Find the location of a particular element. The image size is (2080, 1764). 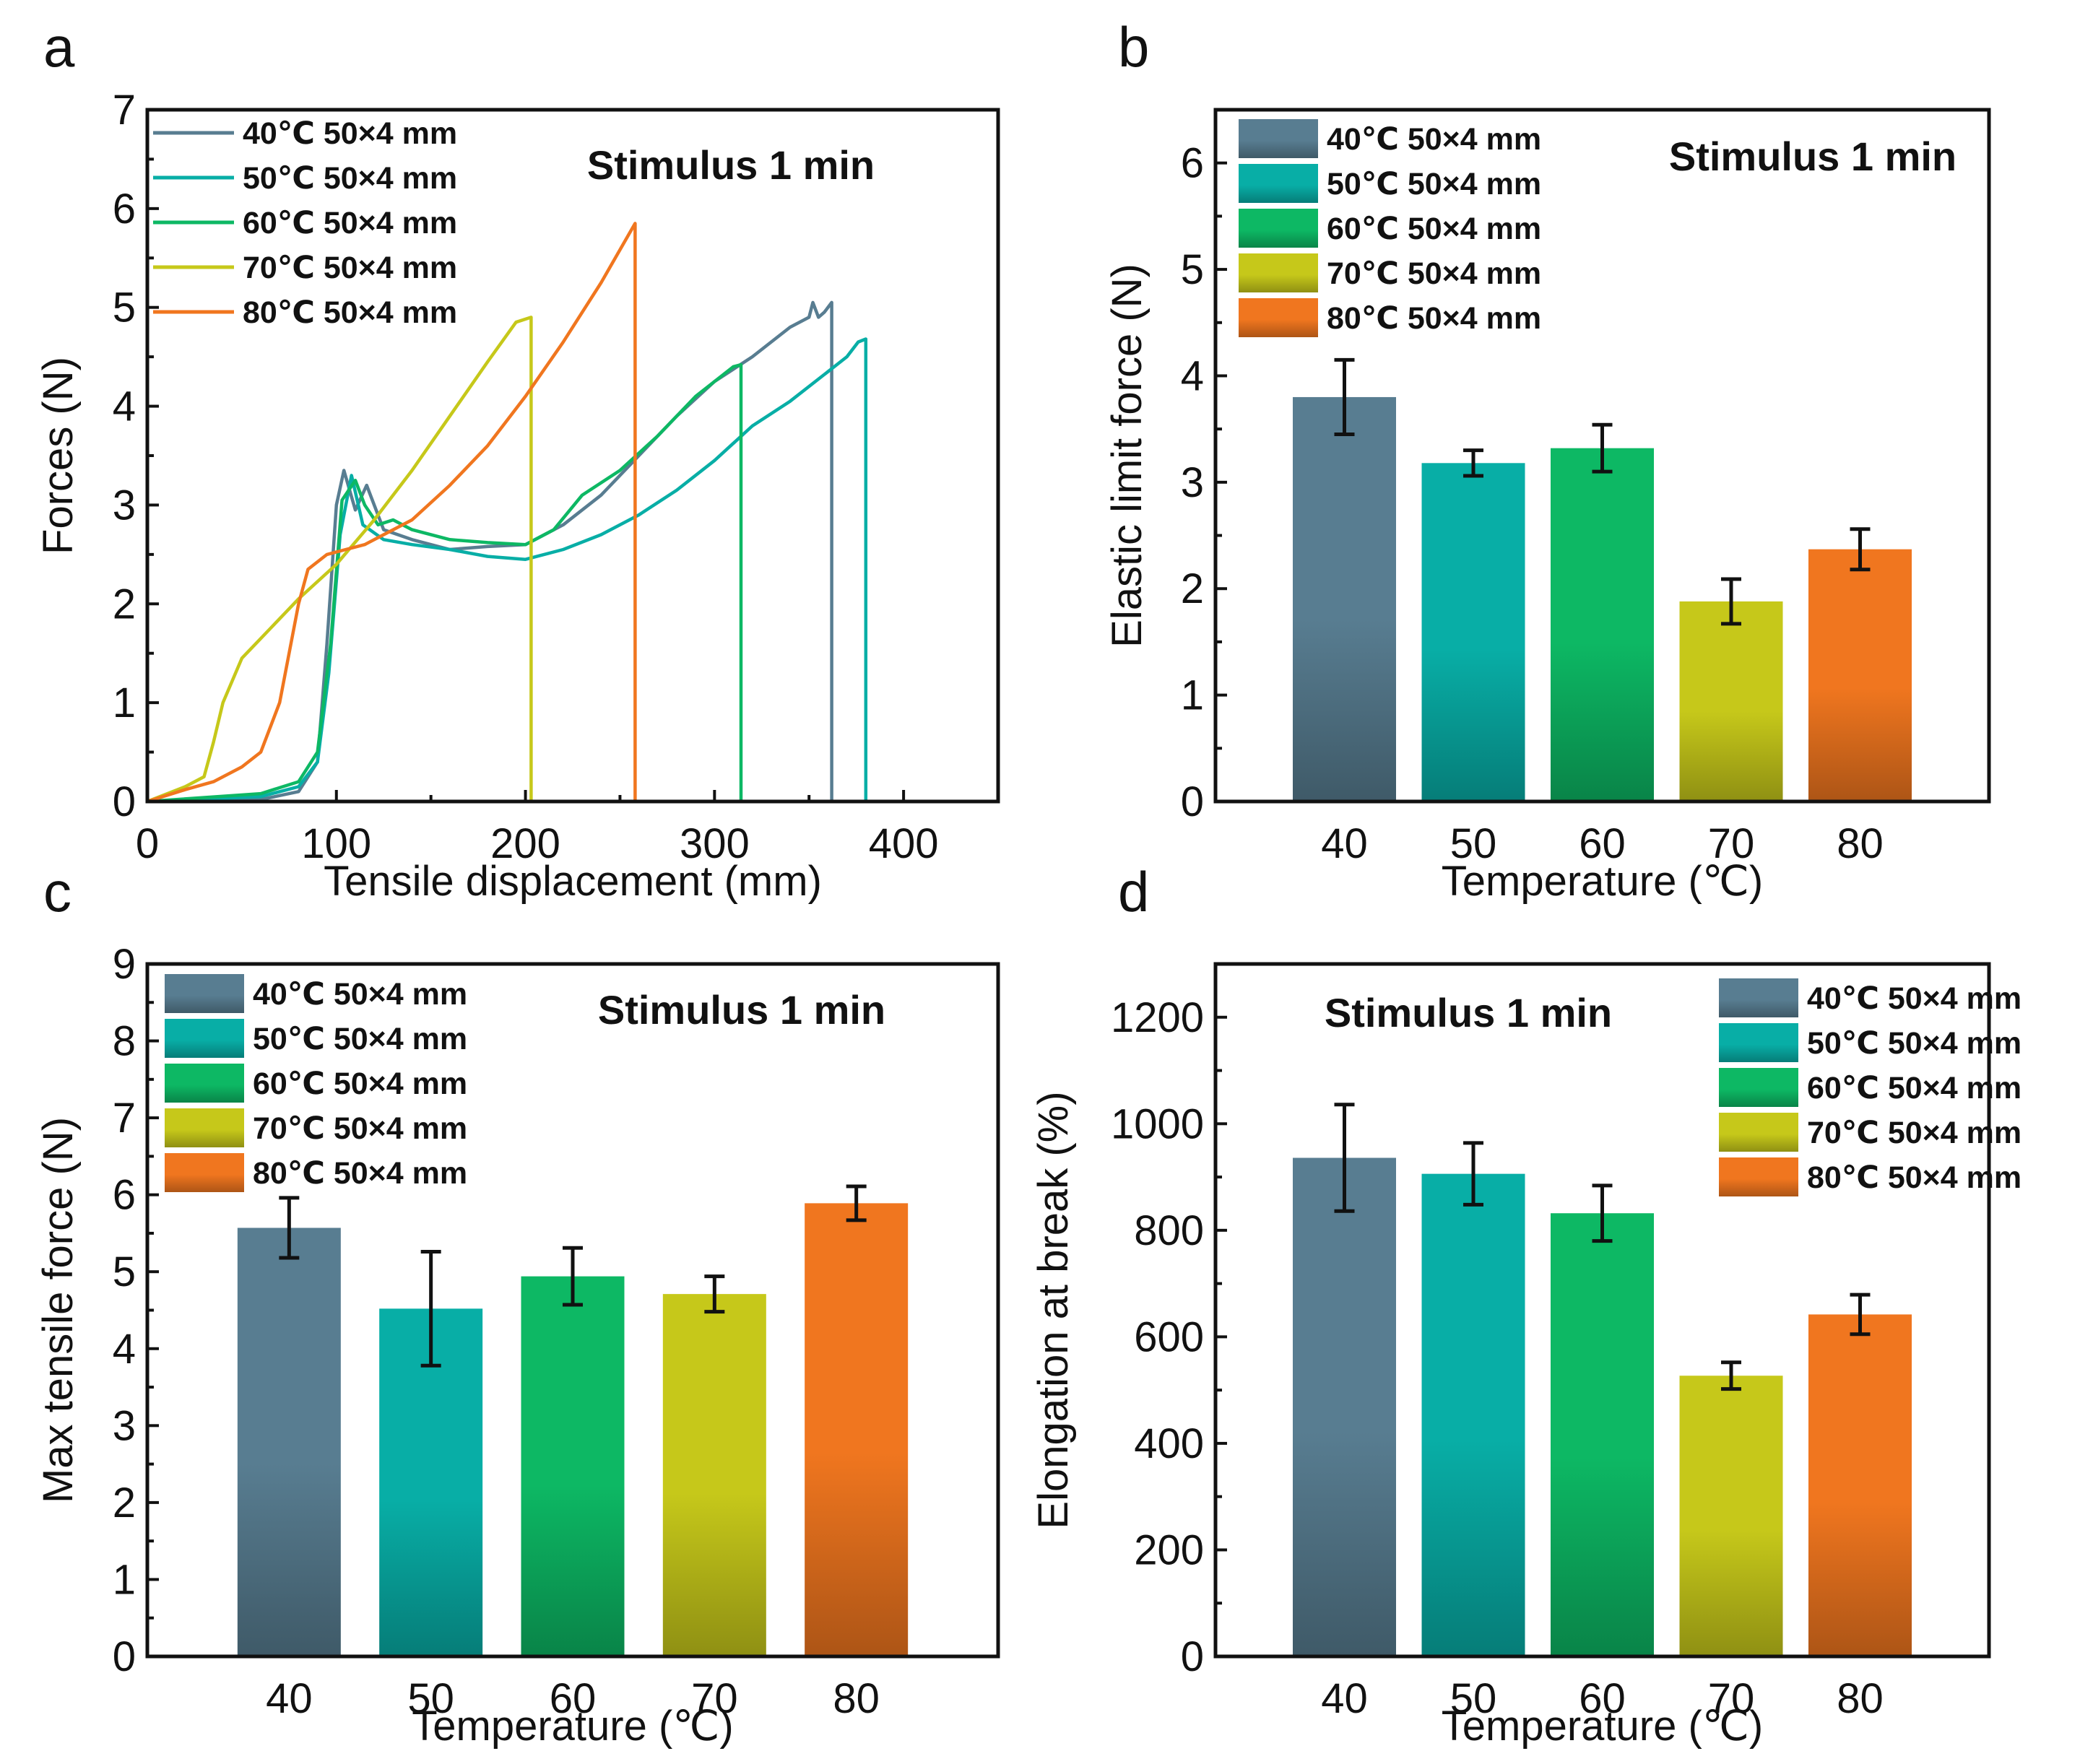

y-tick-label: 800 is located at coordinates (1169, 1230).